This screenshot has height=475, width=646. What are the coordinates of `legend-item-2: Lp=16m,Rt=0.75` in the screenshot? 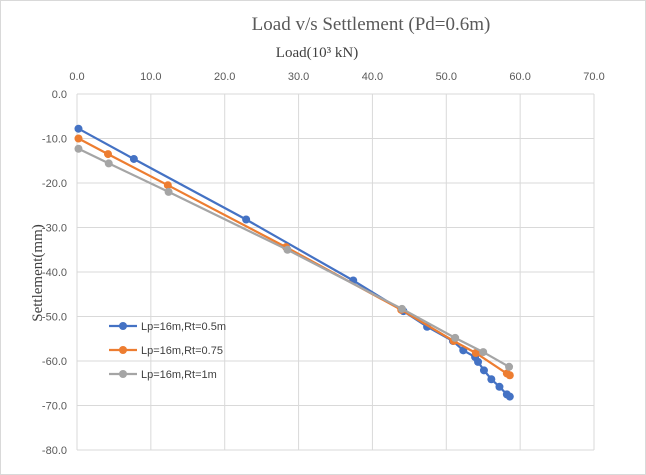 It's located at (166, 351).